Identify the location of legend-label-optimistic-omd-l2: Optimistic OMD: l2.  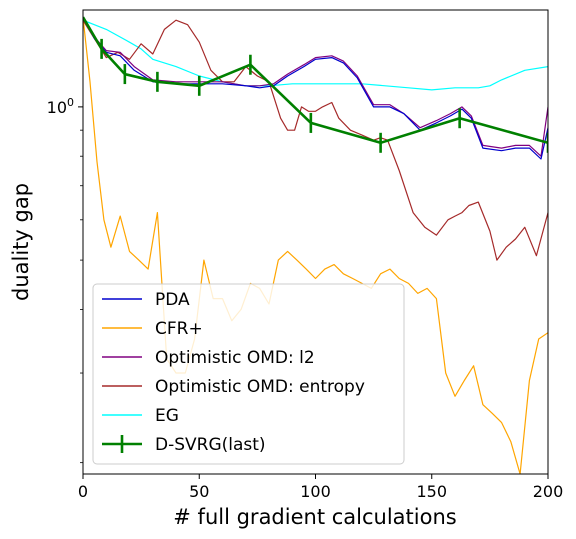
(235, 358).